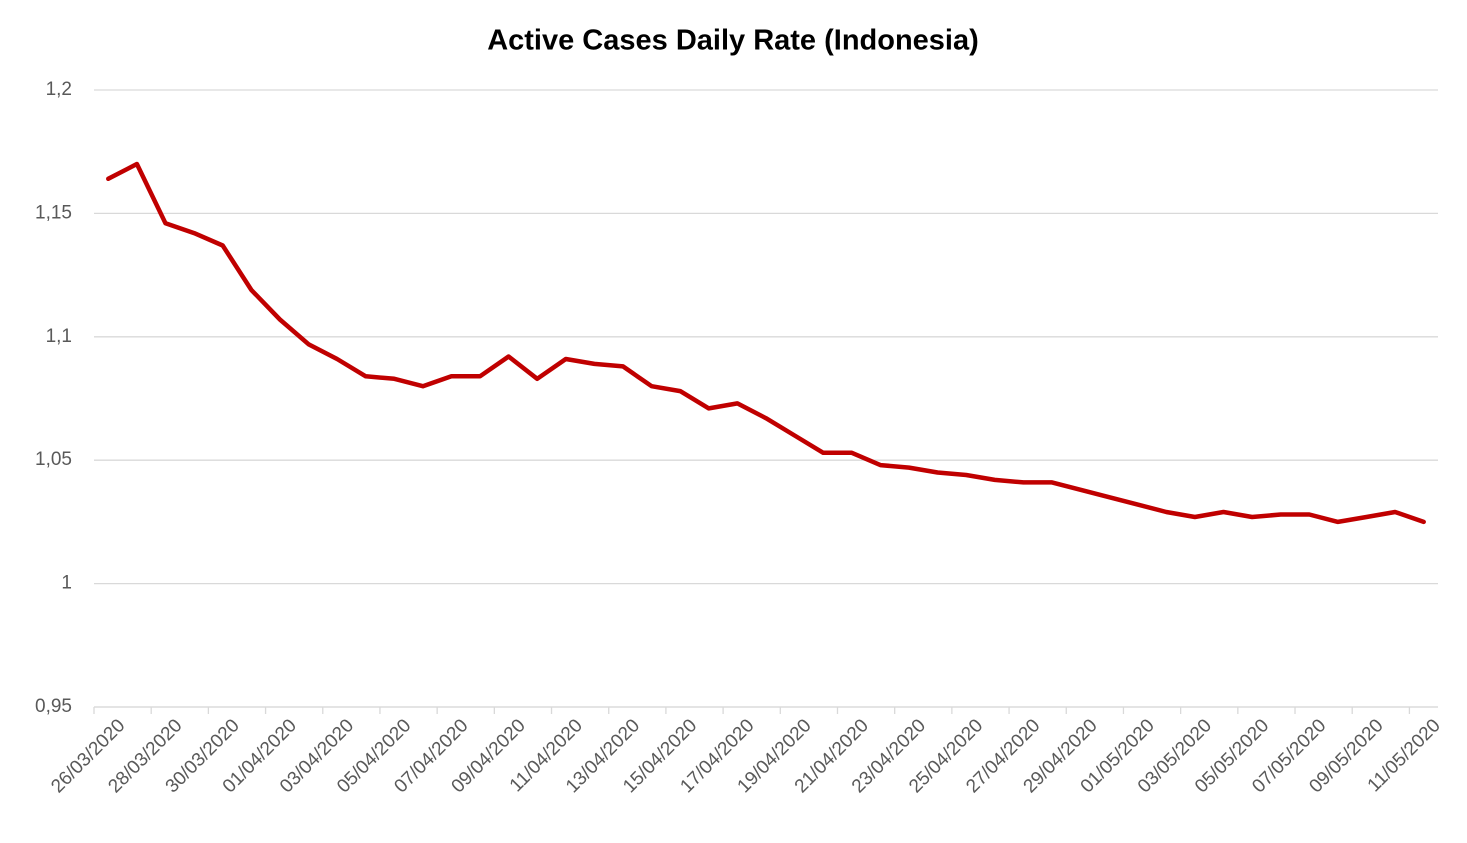  Describe the element at coordinates (53, 459) in the screenshot. I see `y-tick-label: 1,05` at that location.